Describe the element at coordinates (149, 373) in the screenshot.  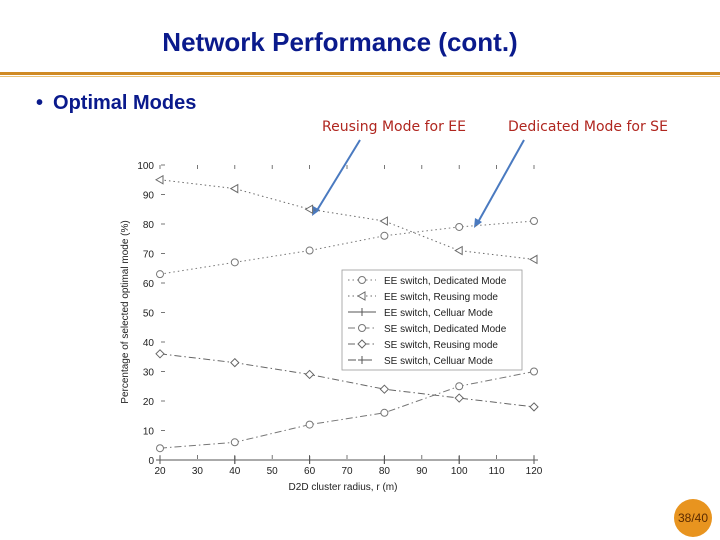
I see `y-tick-label: 30` at that location.